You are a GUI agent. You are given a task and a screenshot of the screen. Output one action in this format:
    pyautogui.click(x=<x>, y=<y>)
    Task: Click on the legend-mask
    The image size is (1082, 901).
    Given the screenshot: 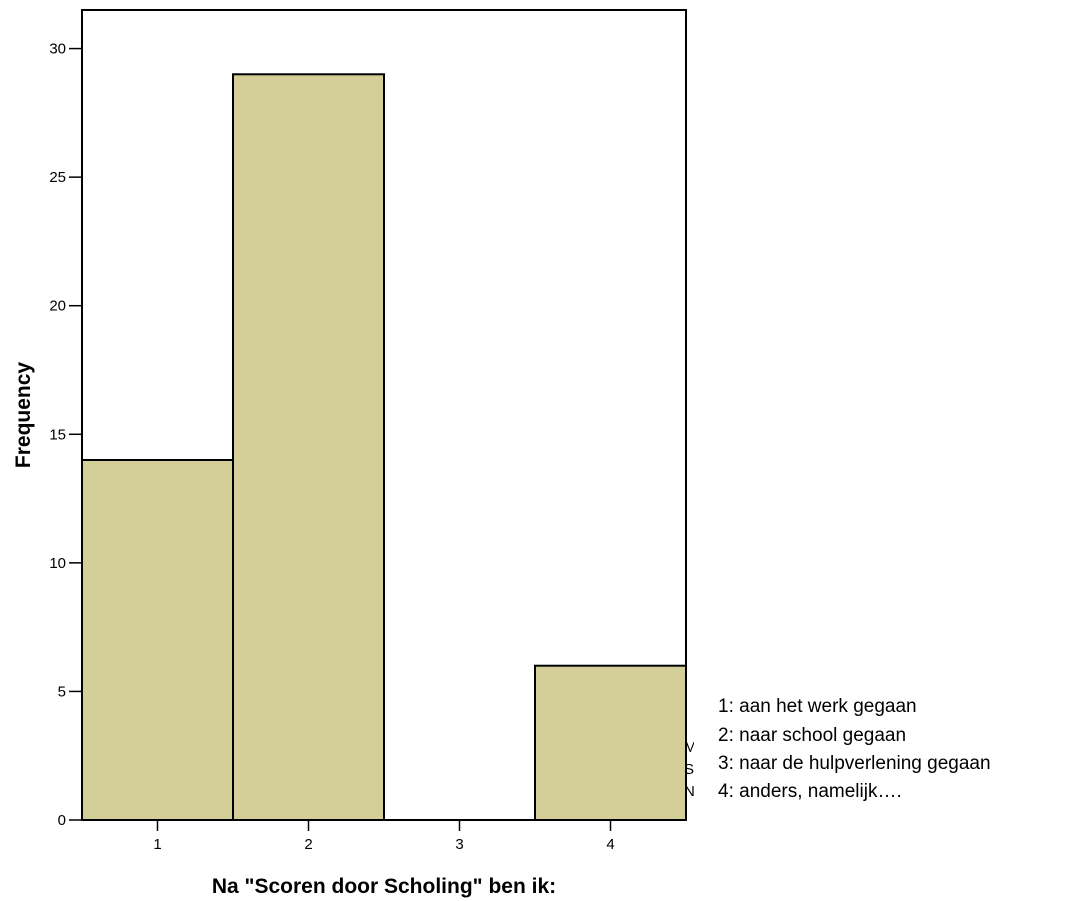 What is the action you would take?
    pyautogui.click(x=887, y=745)
    